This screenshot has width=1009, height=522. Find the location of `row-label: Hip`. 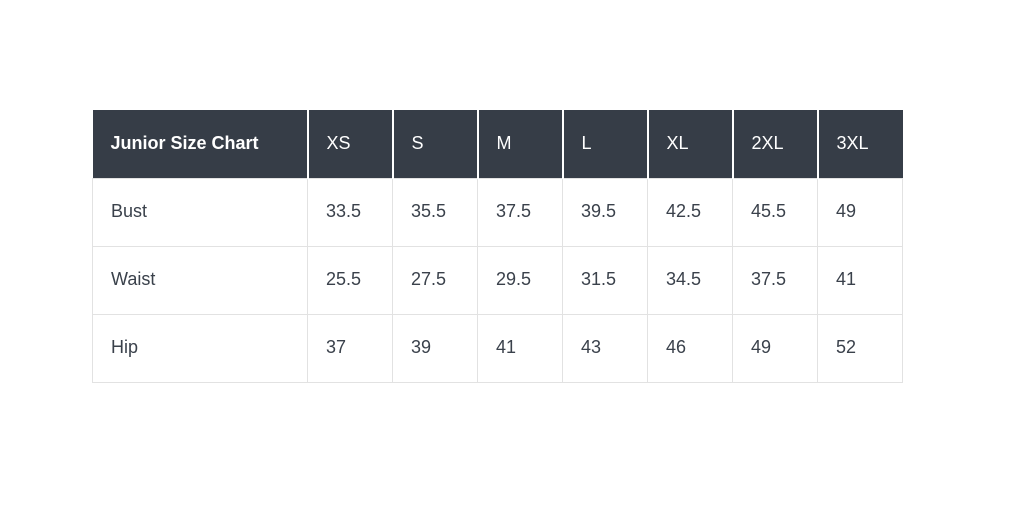

row-label: Hip is located at coordinates (200, 348).